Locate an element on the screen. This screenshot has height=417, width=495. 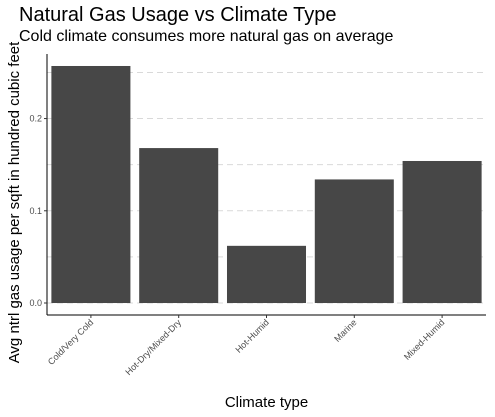
bar-mixed-humid is located at coordinates (442, 232).